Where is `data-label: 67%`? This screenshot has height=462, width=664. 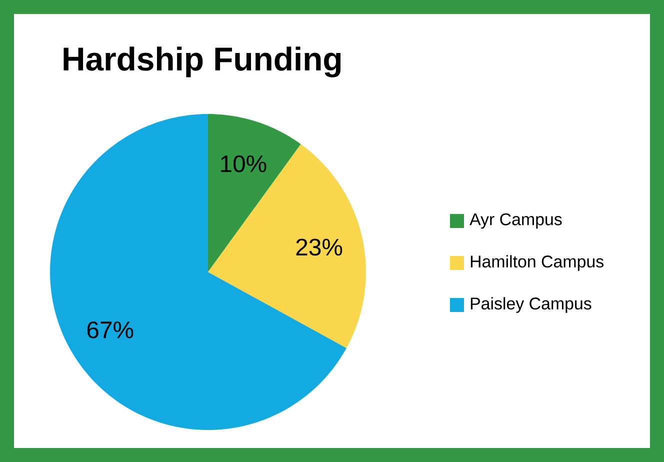 data-label: 67% is located at coordinates (110, 329).